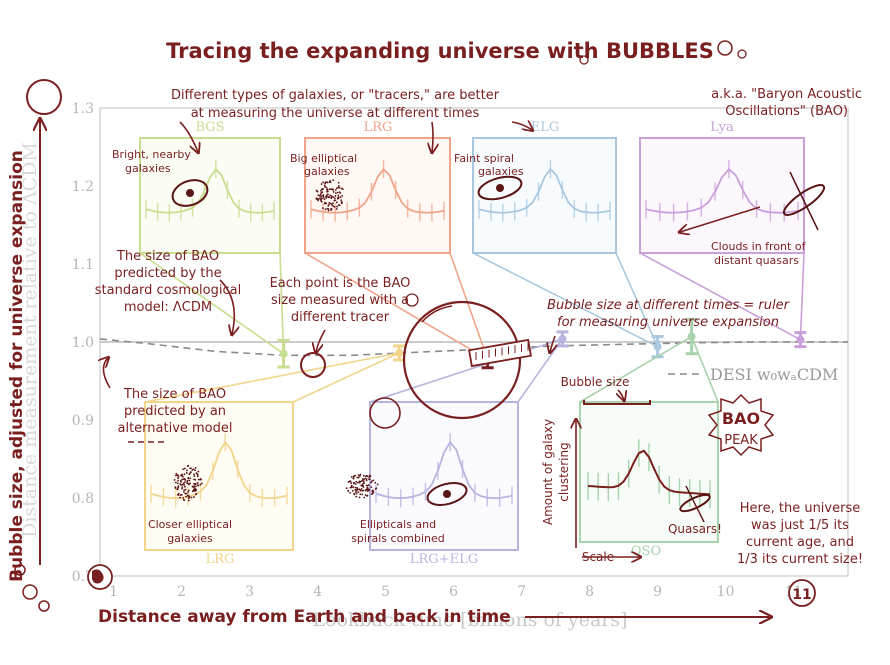 Image resolution: width=890 pixels, height=665 pixels. Describe the element at coordinates (148, 168) in the screenshot. I see `bgs-caption: galaxies` at that location.